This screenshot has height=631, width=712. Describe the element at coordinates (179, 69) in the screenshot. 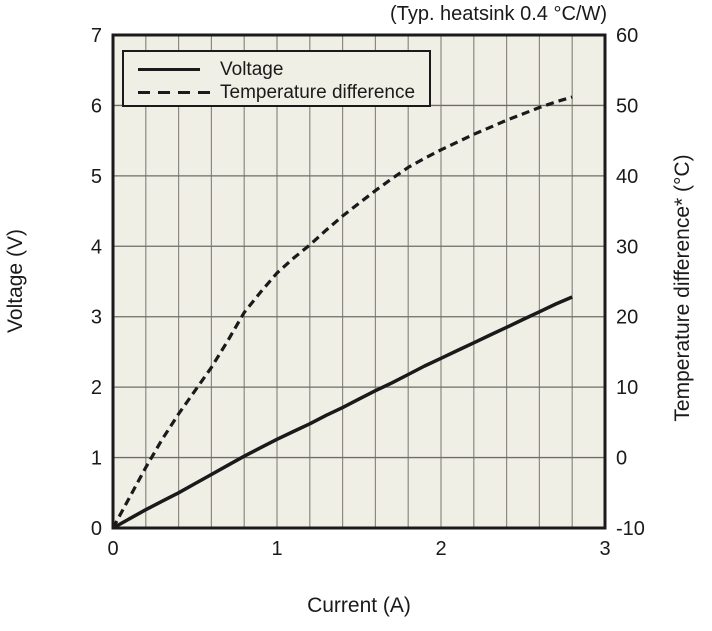

I see `legend-solid-line-icon` at that location.